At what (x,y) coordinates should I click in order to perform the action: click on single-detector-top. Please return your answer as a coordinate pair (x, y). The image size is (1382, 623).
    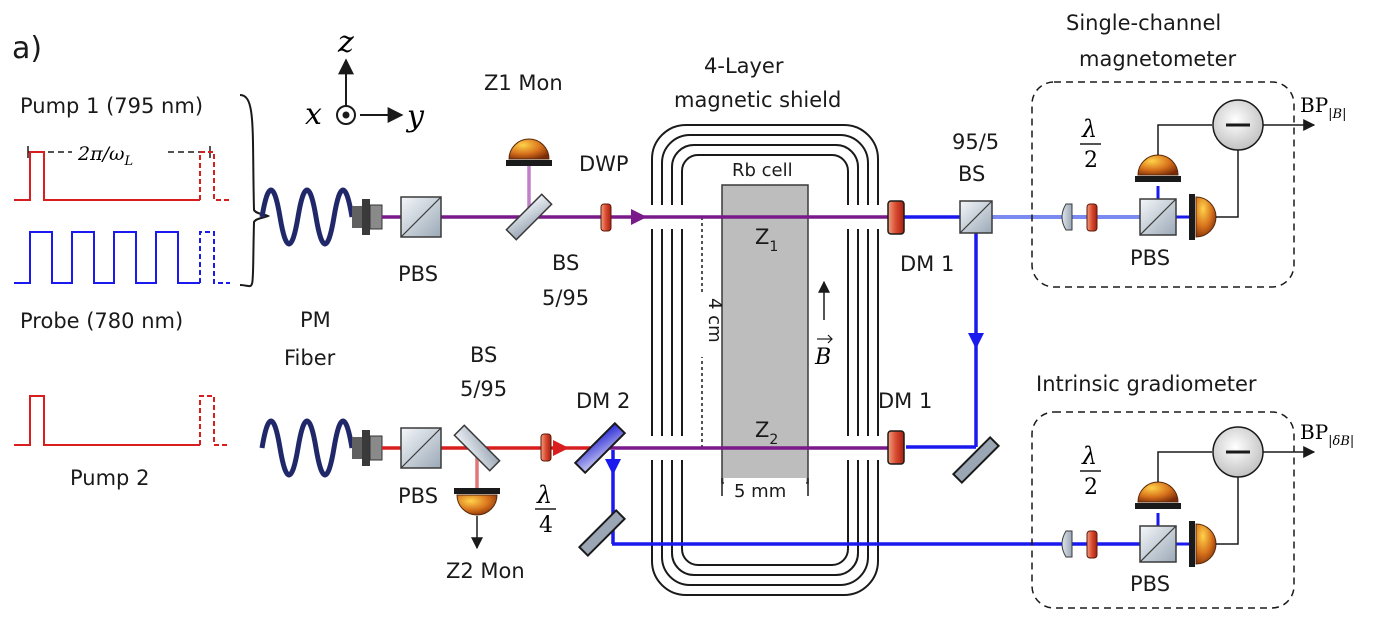
    Looking at the image, I should click on (1158, 168).